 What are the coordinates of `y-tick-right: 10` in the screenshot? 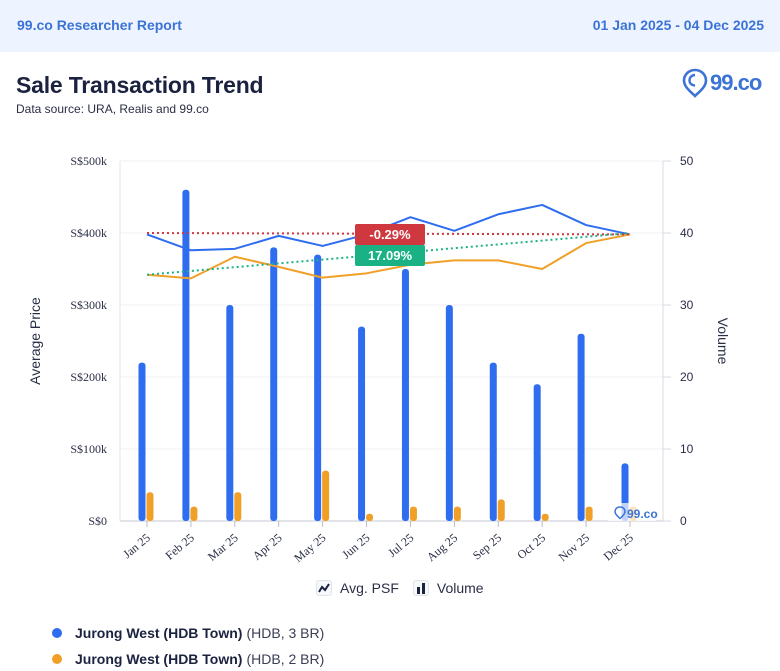 It's located at (687, 449).